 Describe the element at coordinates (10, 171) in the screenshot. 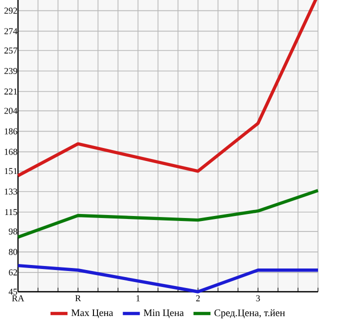

I see `y-tick-label: 151` at that location.